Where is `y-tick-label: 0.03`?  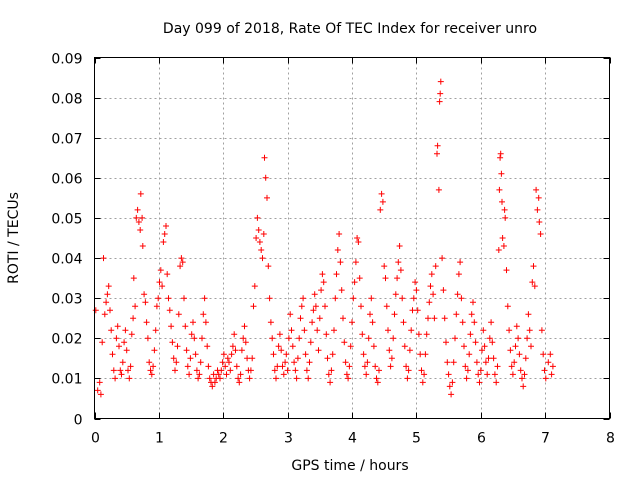 y-tick-label: 0.03 is located at coordinates (66, 300).